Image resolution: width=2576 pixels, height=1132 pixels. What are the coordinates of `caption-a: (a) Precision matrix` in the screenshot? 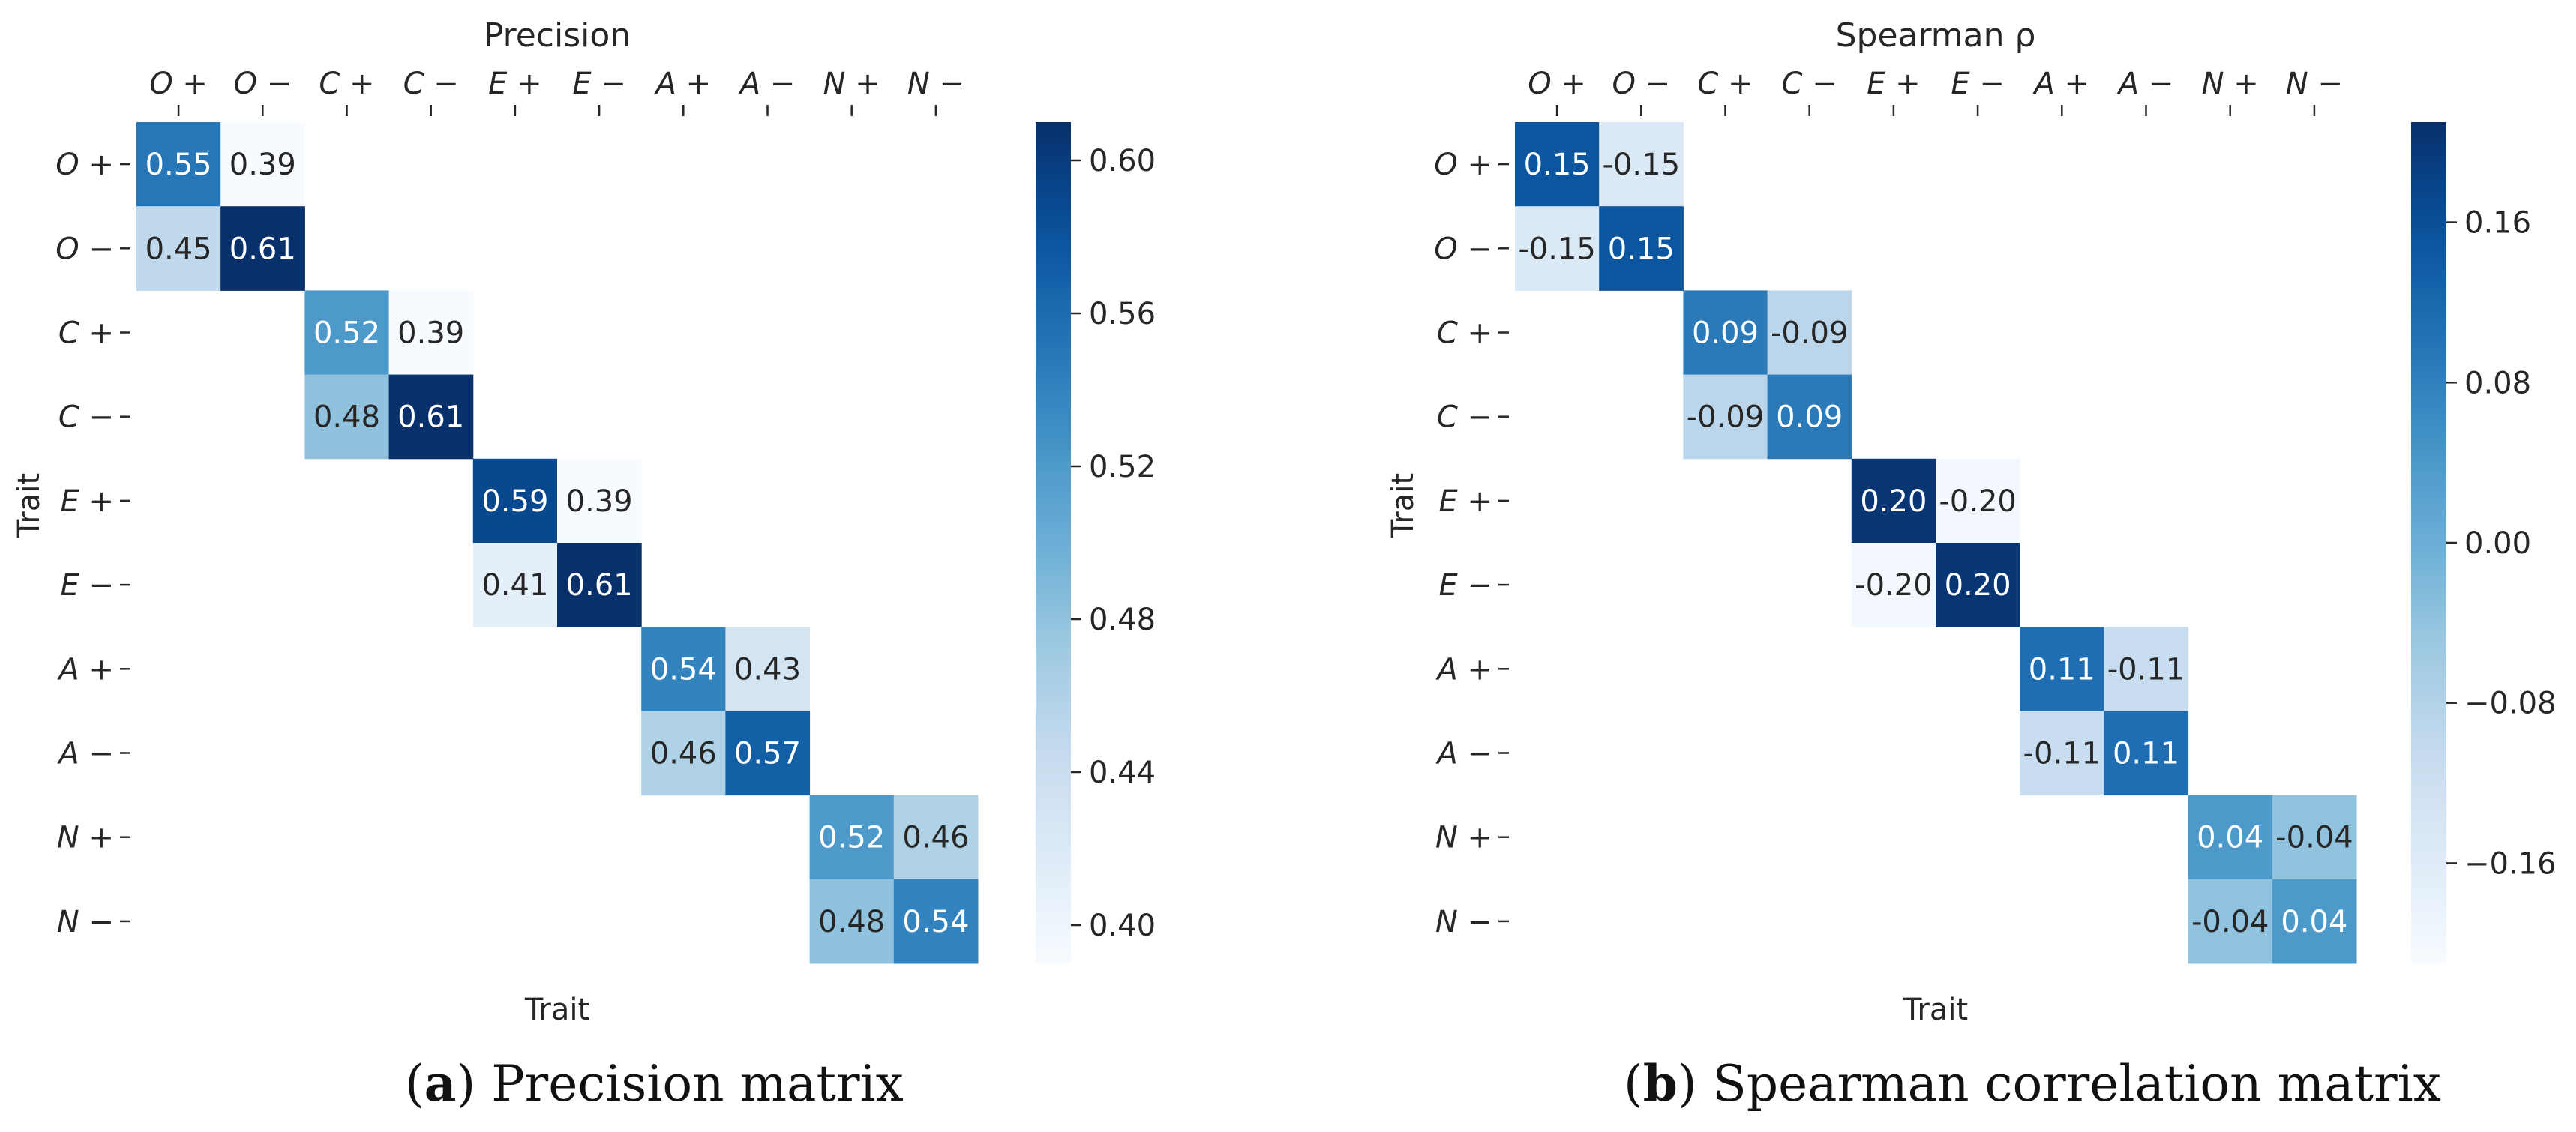 It's located at (655, 1083).